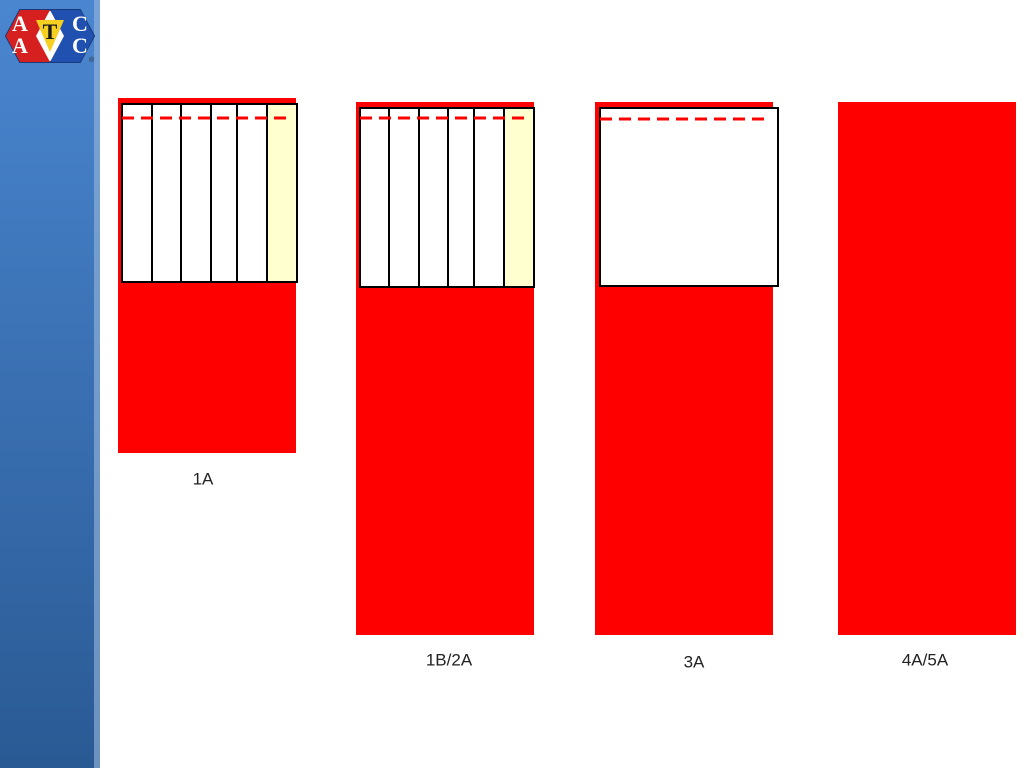  What do you see at coordinates (927, 385) in the screenshot?
I see `panel-4a-5a: 4A/5A` at bounding box center [927, 385].